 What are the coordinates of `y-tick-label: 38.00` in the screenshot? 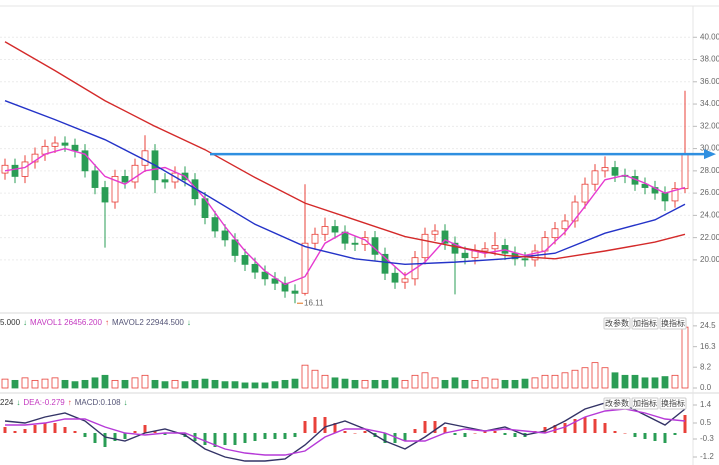 It's located at (709, 59).